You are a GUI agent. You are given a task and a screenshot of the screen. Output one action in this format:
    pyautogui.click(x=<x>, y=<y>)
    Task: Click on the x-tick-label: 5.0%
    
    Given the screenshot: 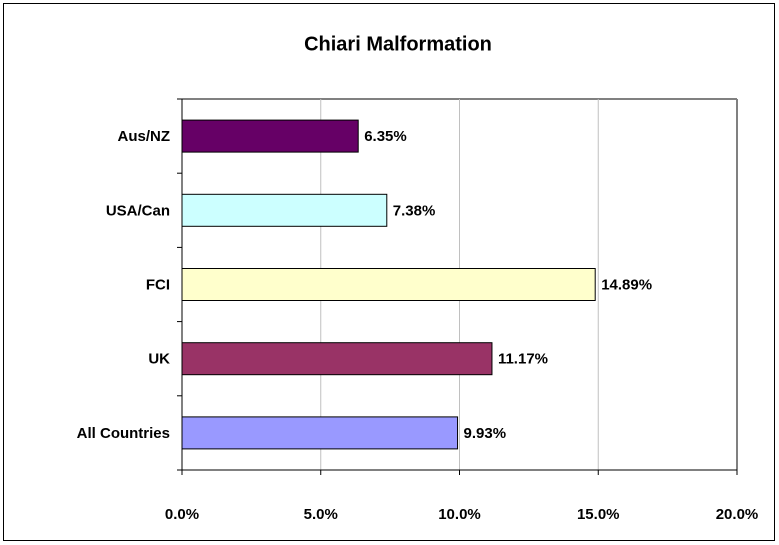 What is the action you would take?
    pyautogui.click(x=321, y=514)
    